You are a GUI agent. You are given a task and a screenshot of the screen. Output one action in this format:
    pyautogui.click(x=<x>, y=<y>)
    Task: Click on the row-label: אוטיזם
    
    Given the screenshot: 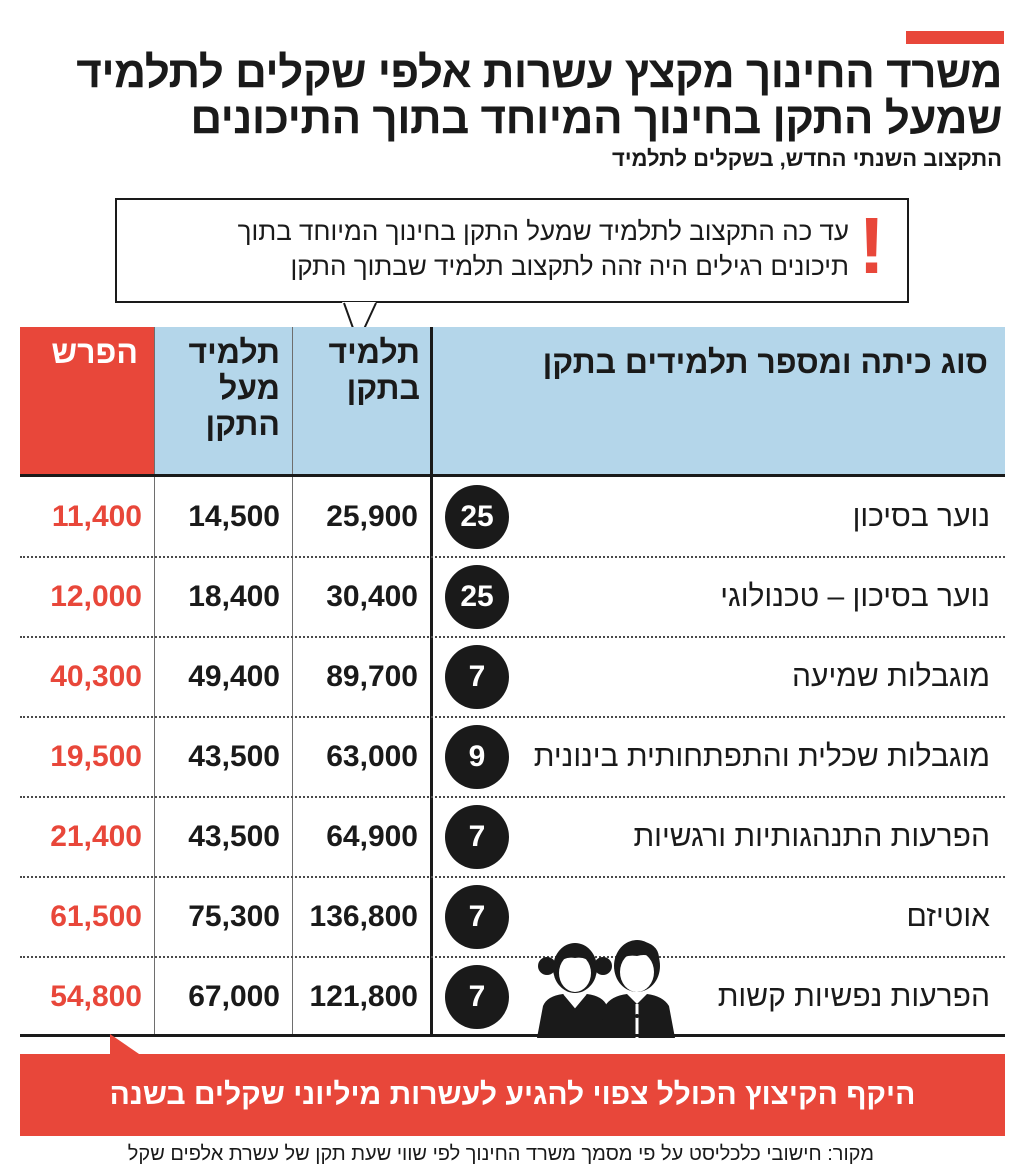 What is the action you would take?
    pyautogui.click(x=948, y=916)
    